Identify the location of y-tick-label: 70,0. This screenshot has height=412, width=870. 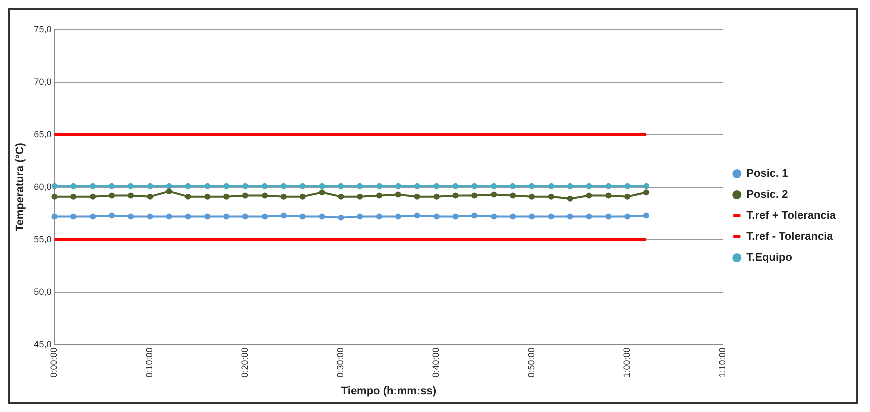
(43, 81).